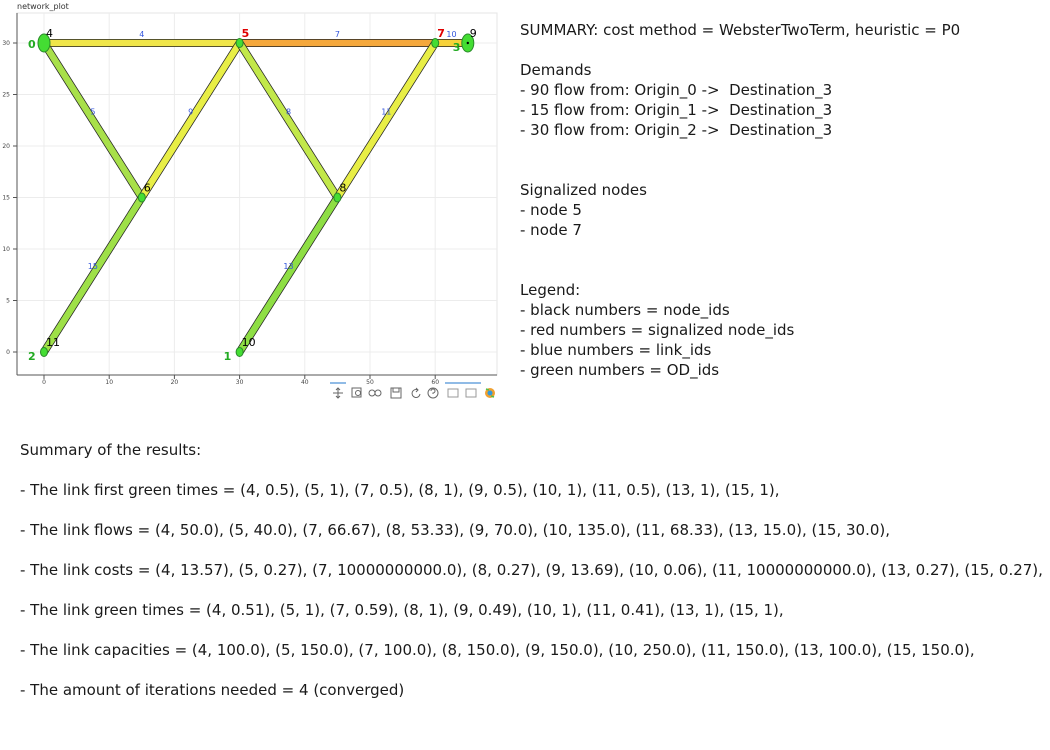 Image resolution: width=1050 pixels, height=750 pixels. Describe the element at coordinates (53, 342) in the screenshot. I see `node-id-label: 11` at that location.